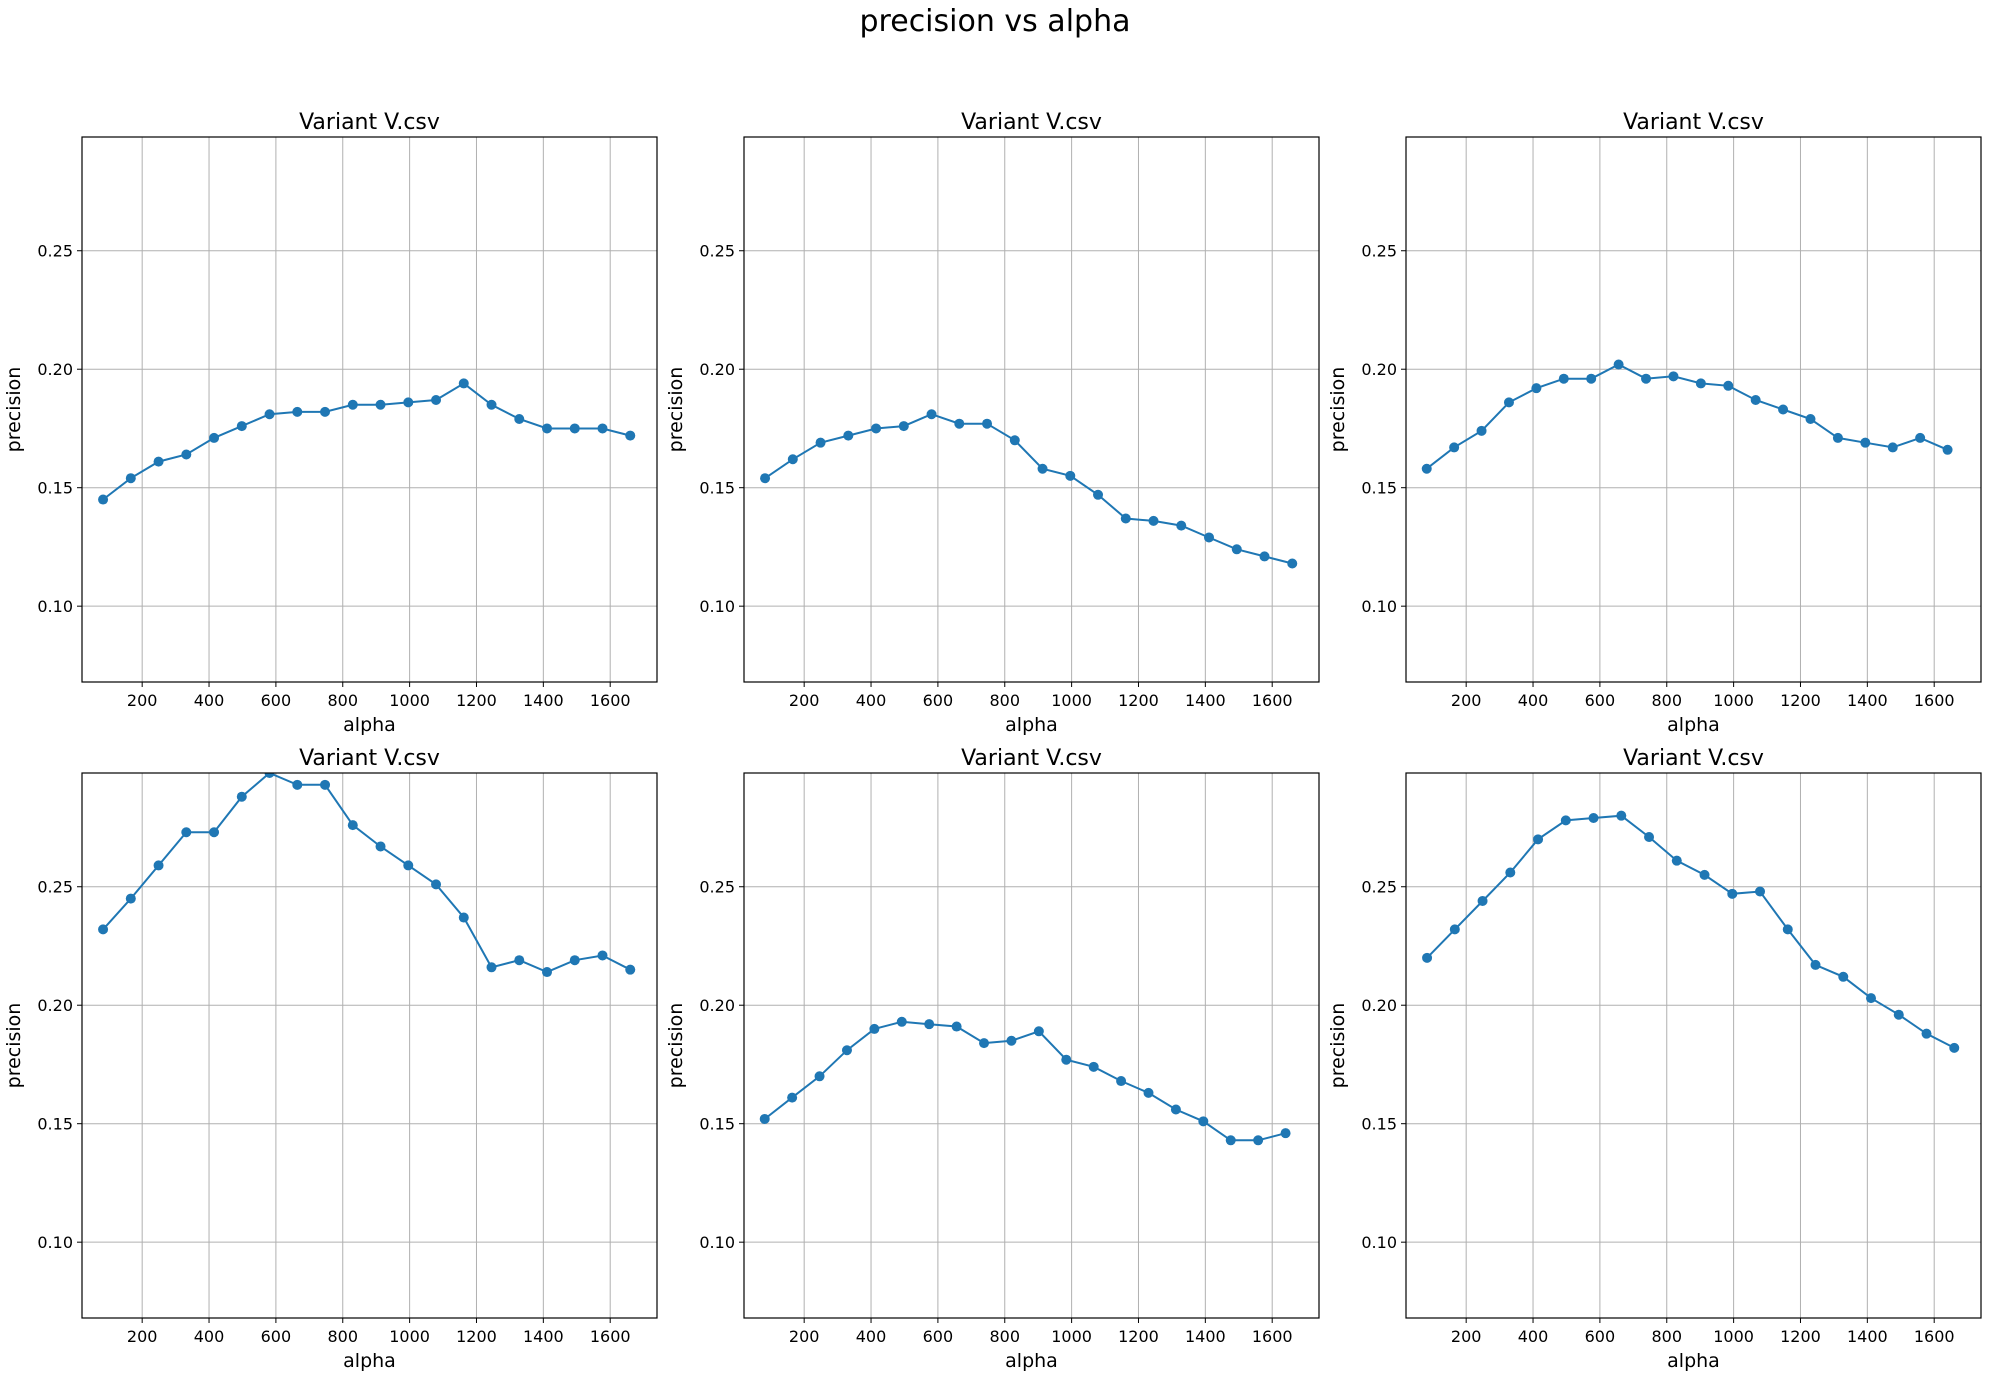 The width and height of the screenshot is (1990, 1377). Describe the element at coordinates (55, 488) in the screenshot. I see `chart-1-y-tick-label: 0.15` at that location.